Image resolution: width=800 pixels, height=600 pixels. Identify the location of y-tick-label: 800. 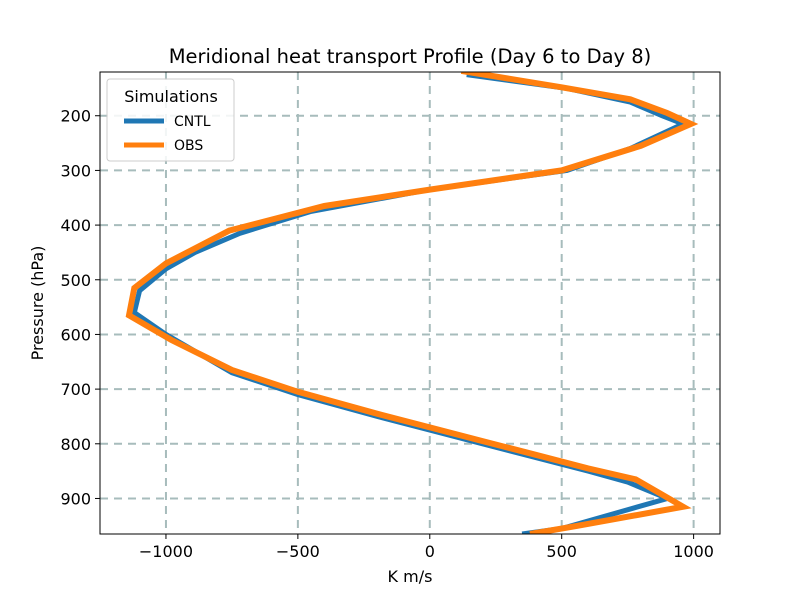
(75, 444).